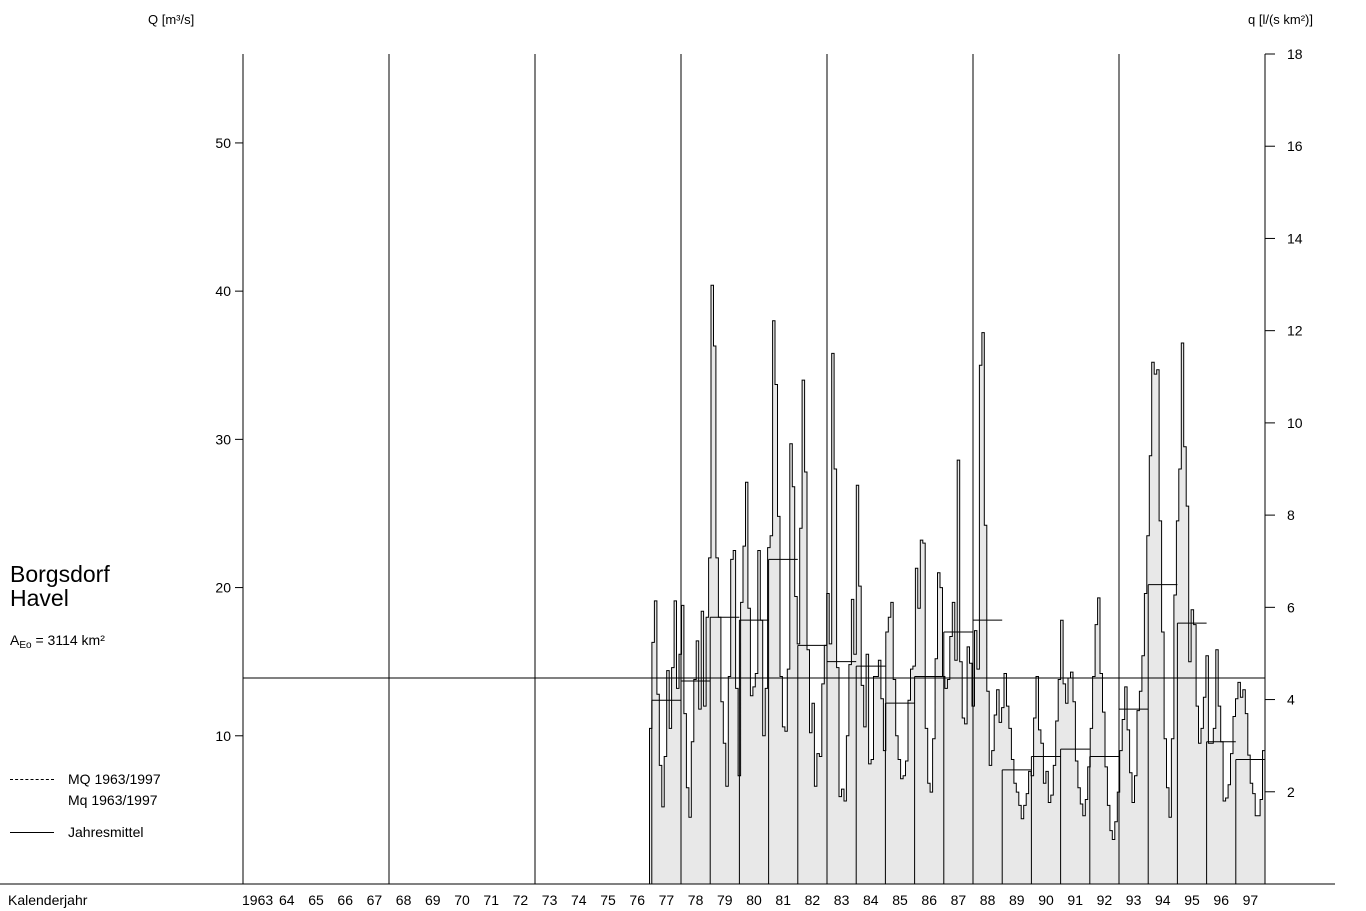 Image resolution: width=1366 pixels, height=911 pixels. I want to click on y-right-tick-label-18: 18, so click(1295, 54).